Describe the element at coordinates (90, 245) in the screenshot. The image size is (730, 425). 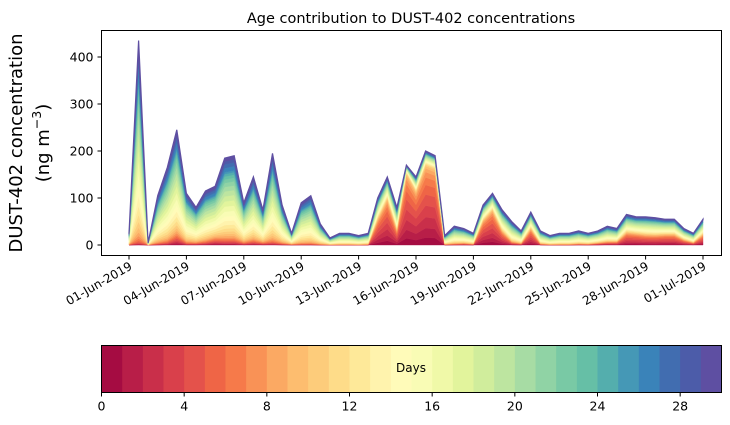
I see `y-tick-label: 0` at that location.